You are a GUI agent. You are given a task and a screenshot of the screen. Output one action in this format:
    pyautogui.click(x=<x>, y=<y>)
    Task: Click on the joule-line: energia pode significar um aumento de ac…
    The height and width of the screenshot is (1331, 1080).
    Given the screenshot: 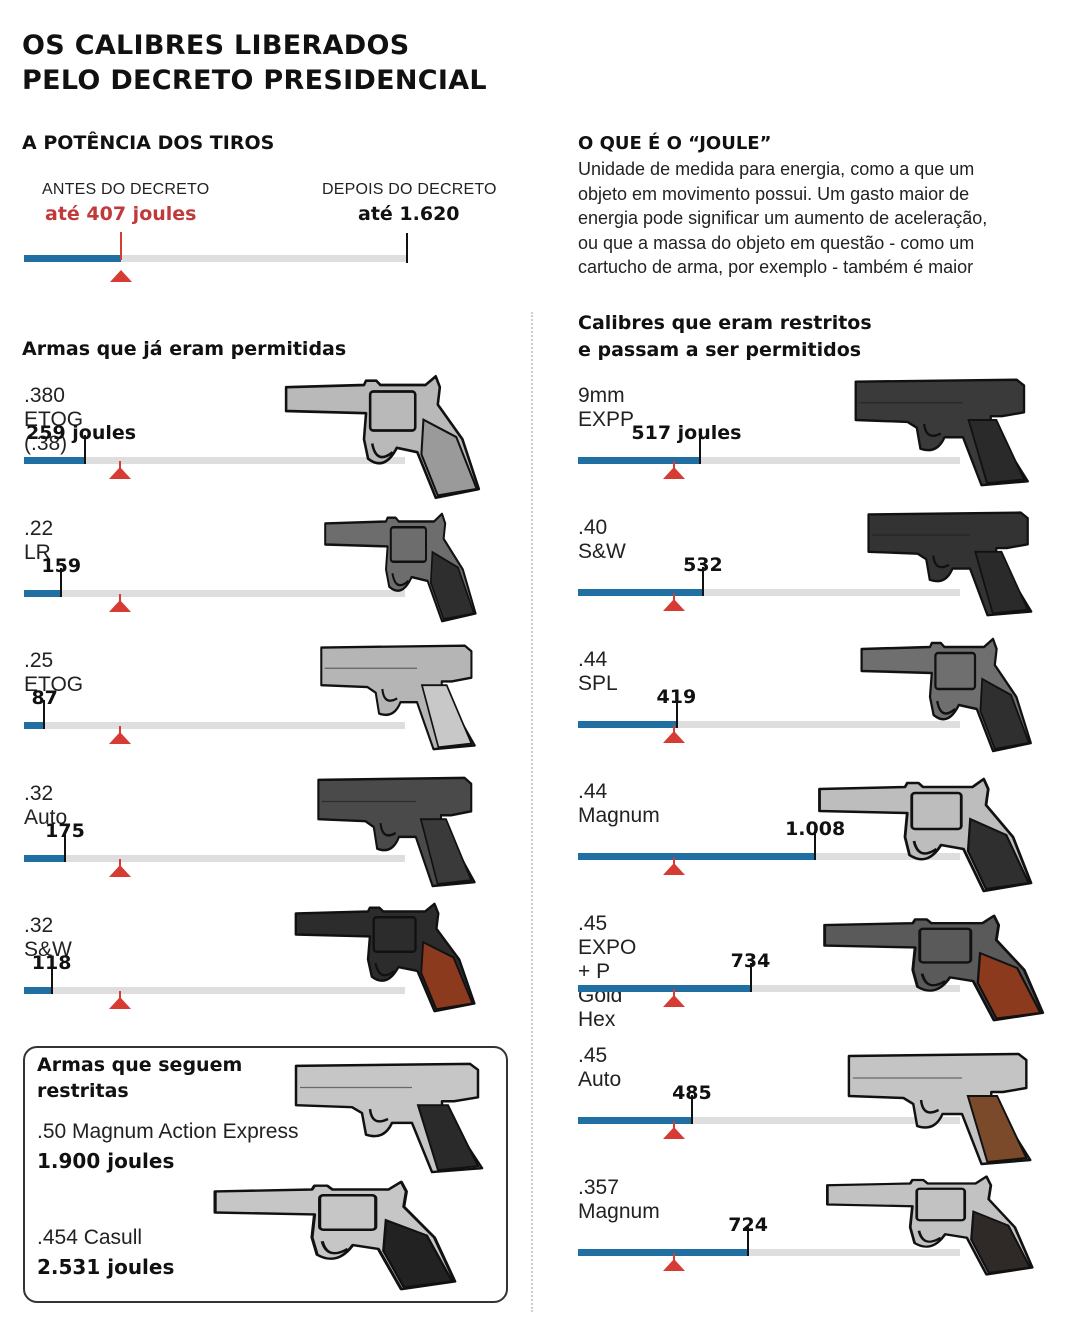 What is the action you would take?
    pyautogui.click(x=783, y=218)
    